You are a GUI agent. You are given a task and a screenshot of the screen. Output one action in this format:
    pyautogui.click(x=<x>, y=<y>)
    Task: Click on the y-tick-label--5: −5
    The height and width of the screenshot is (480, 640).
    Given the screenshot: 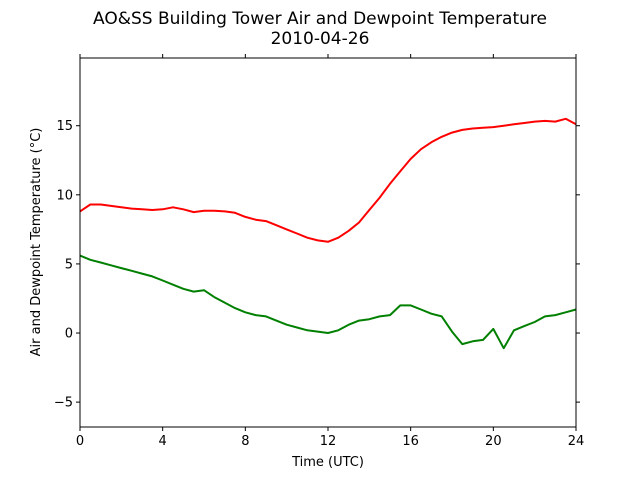 What is the action you would take?
    pyautogui.click(x=63, y=403)
    